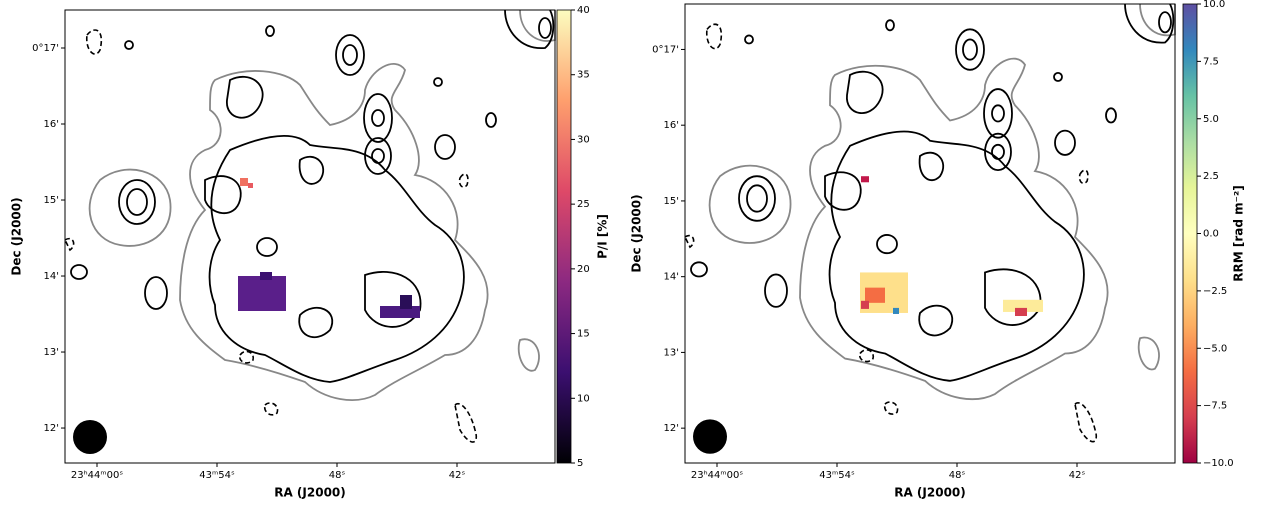 The width and height of the screenshot is (1265, 506). What do you see at coordinates (583, 10) in the screenshot?
I see `colorbar-tick-label: 40` at bounding box center [583, 10].